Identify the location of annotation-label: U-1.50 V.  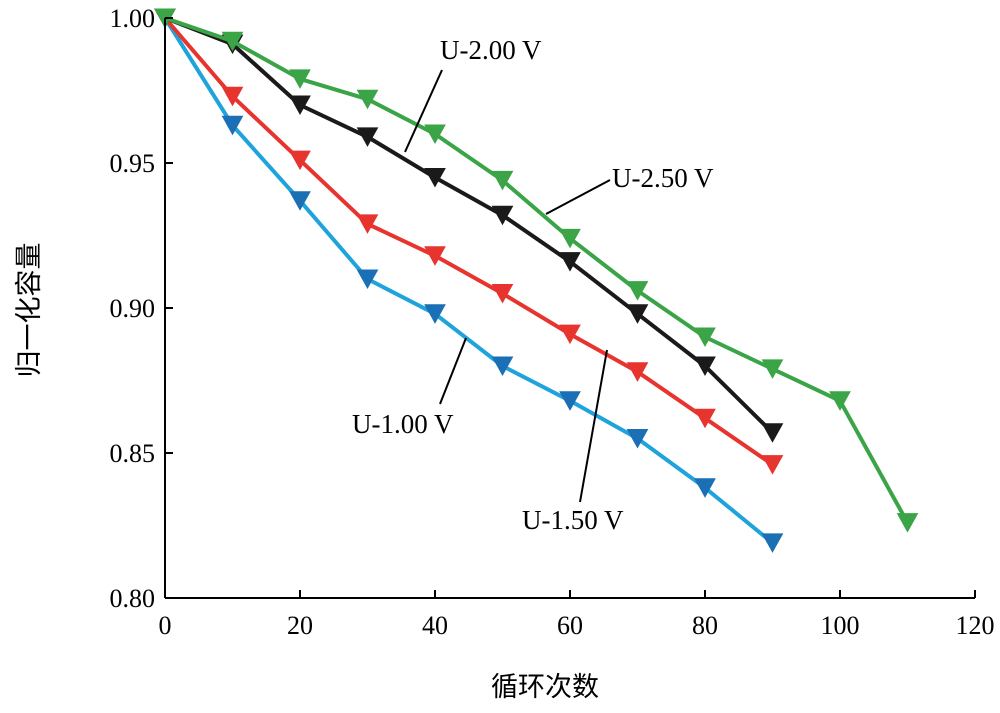
(573, 520).